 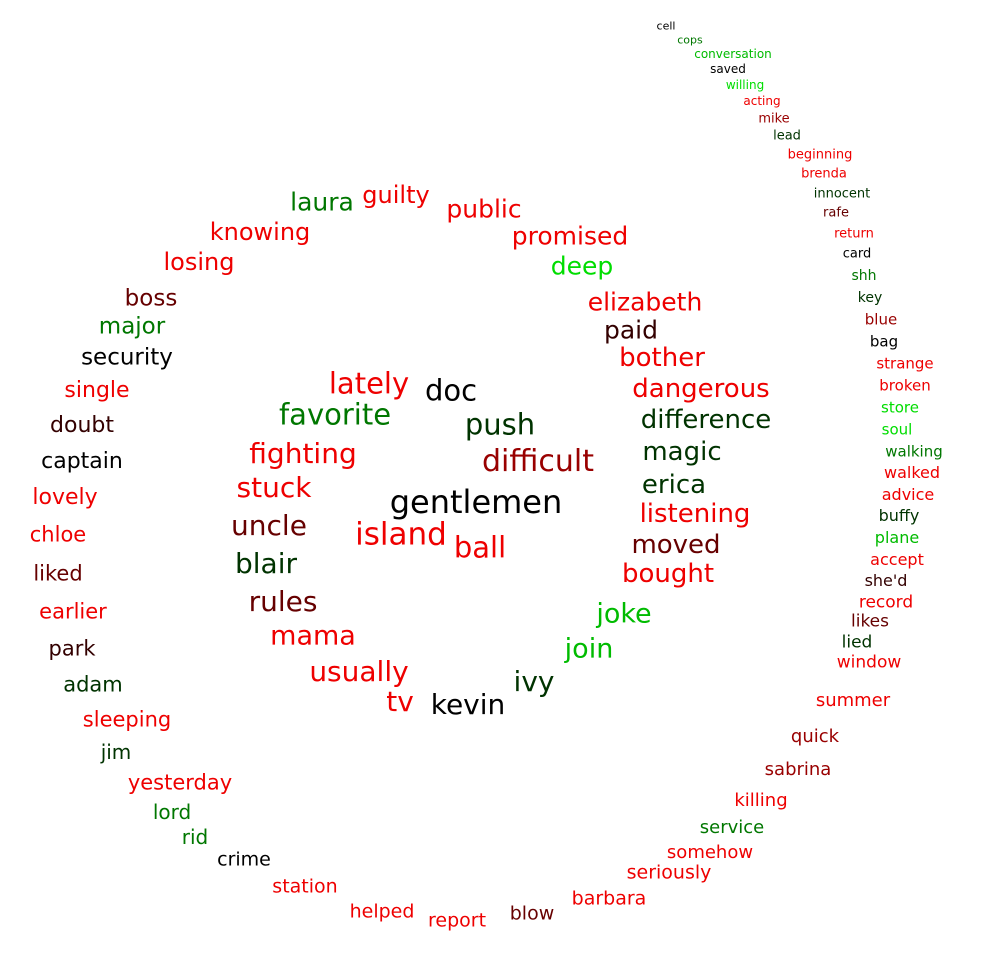 What do you see at coordinates (842, 194) in the screenshot?
I see `word-innocent: innocent` at bounding box center [842, 194].